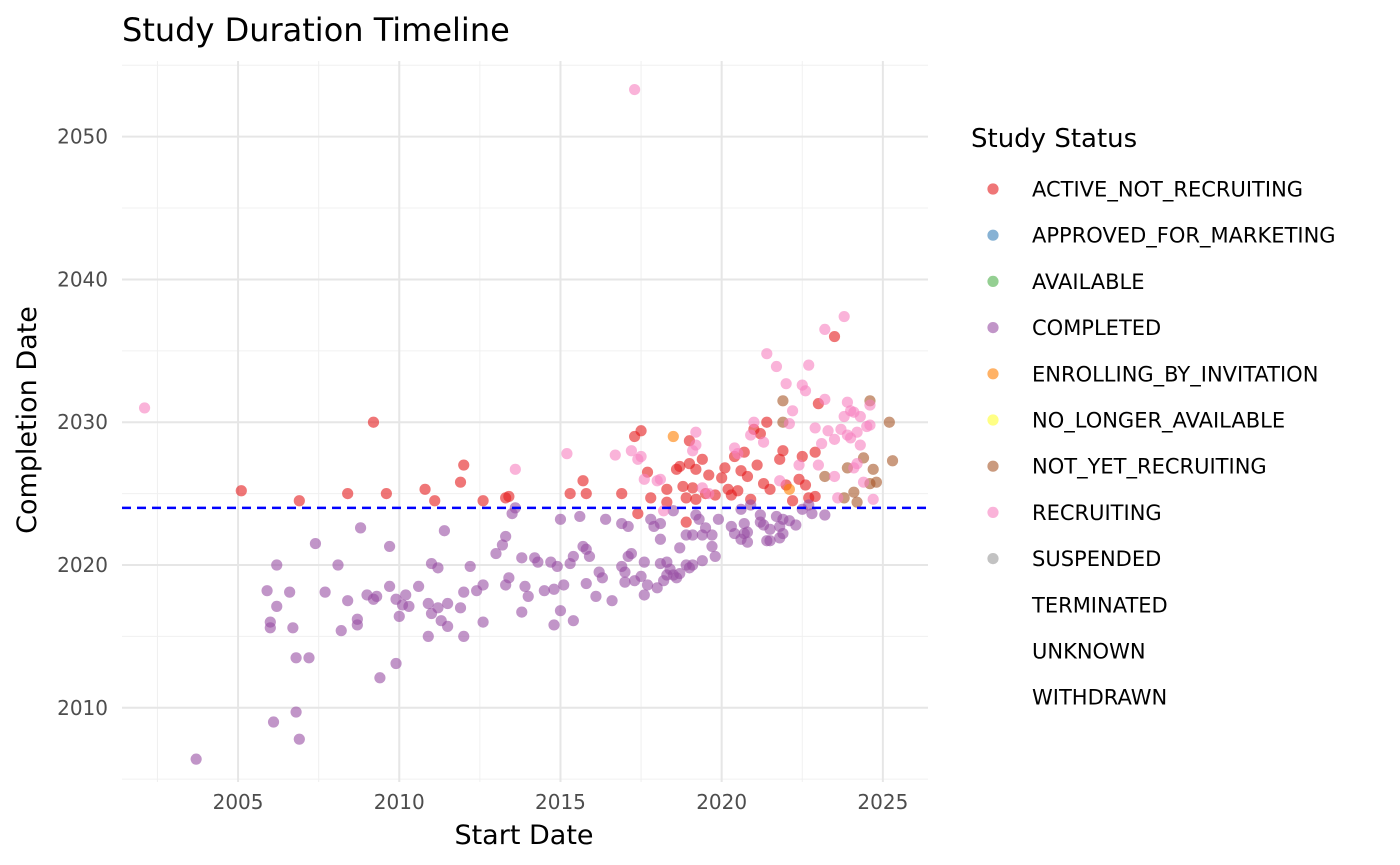 This screenshot has width=1400, height=865. Describe the element at coordinates (1099, 605) in the screenshot. I see `legend-label: TERMINATED` at that location.